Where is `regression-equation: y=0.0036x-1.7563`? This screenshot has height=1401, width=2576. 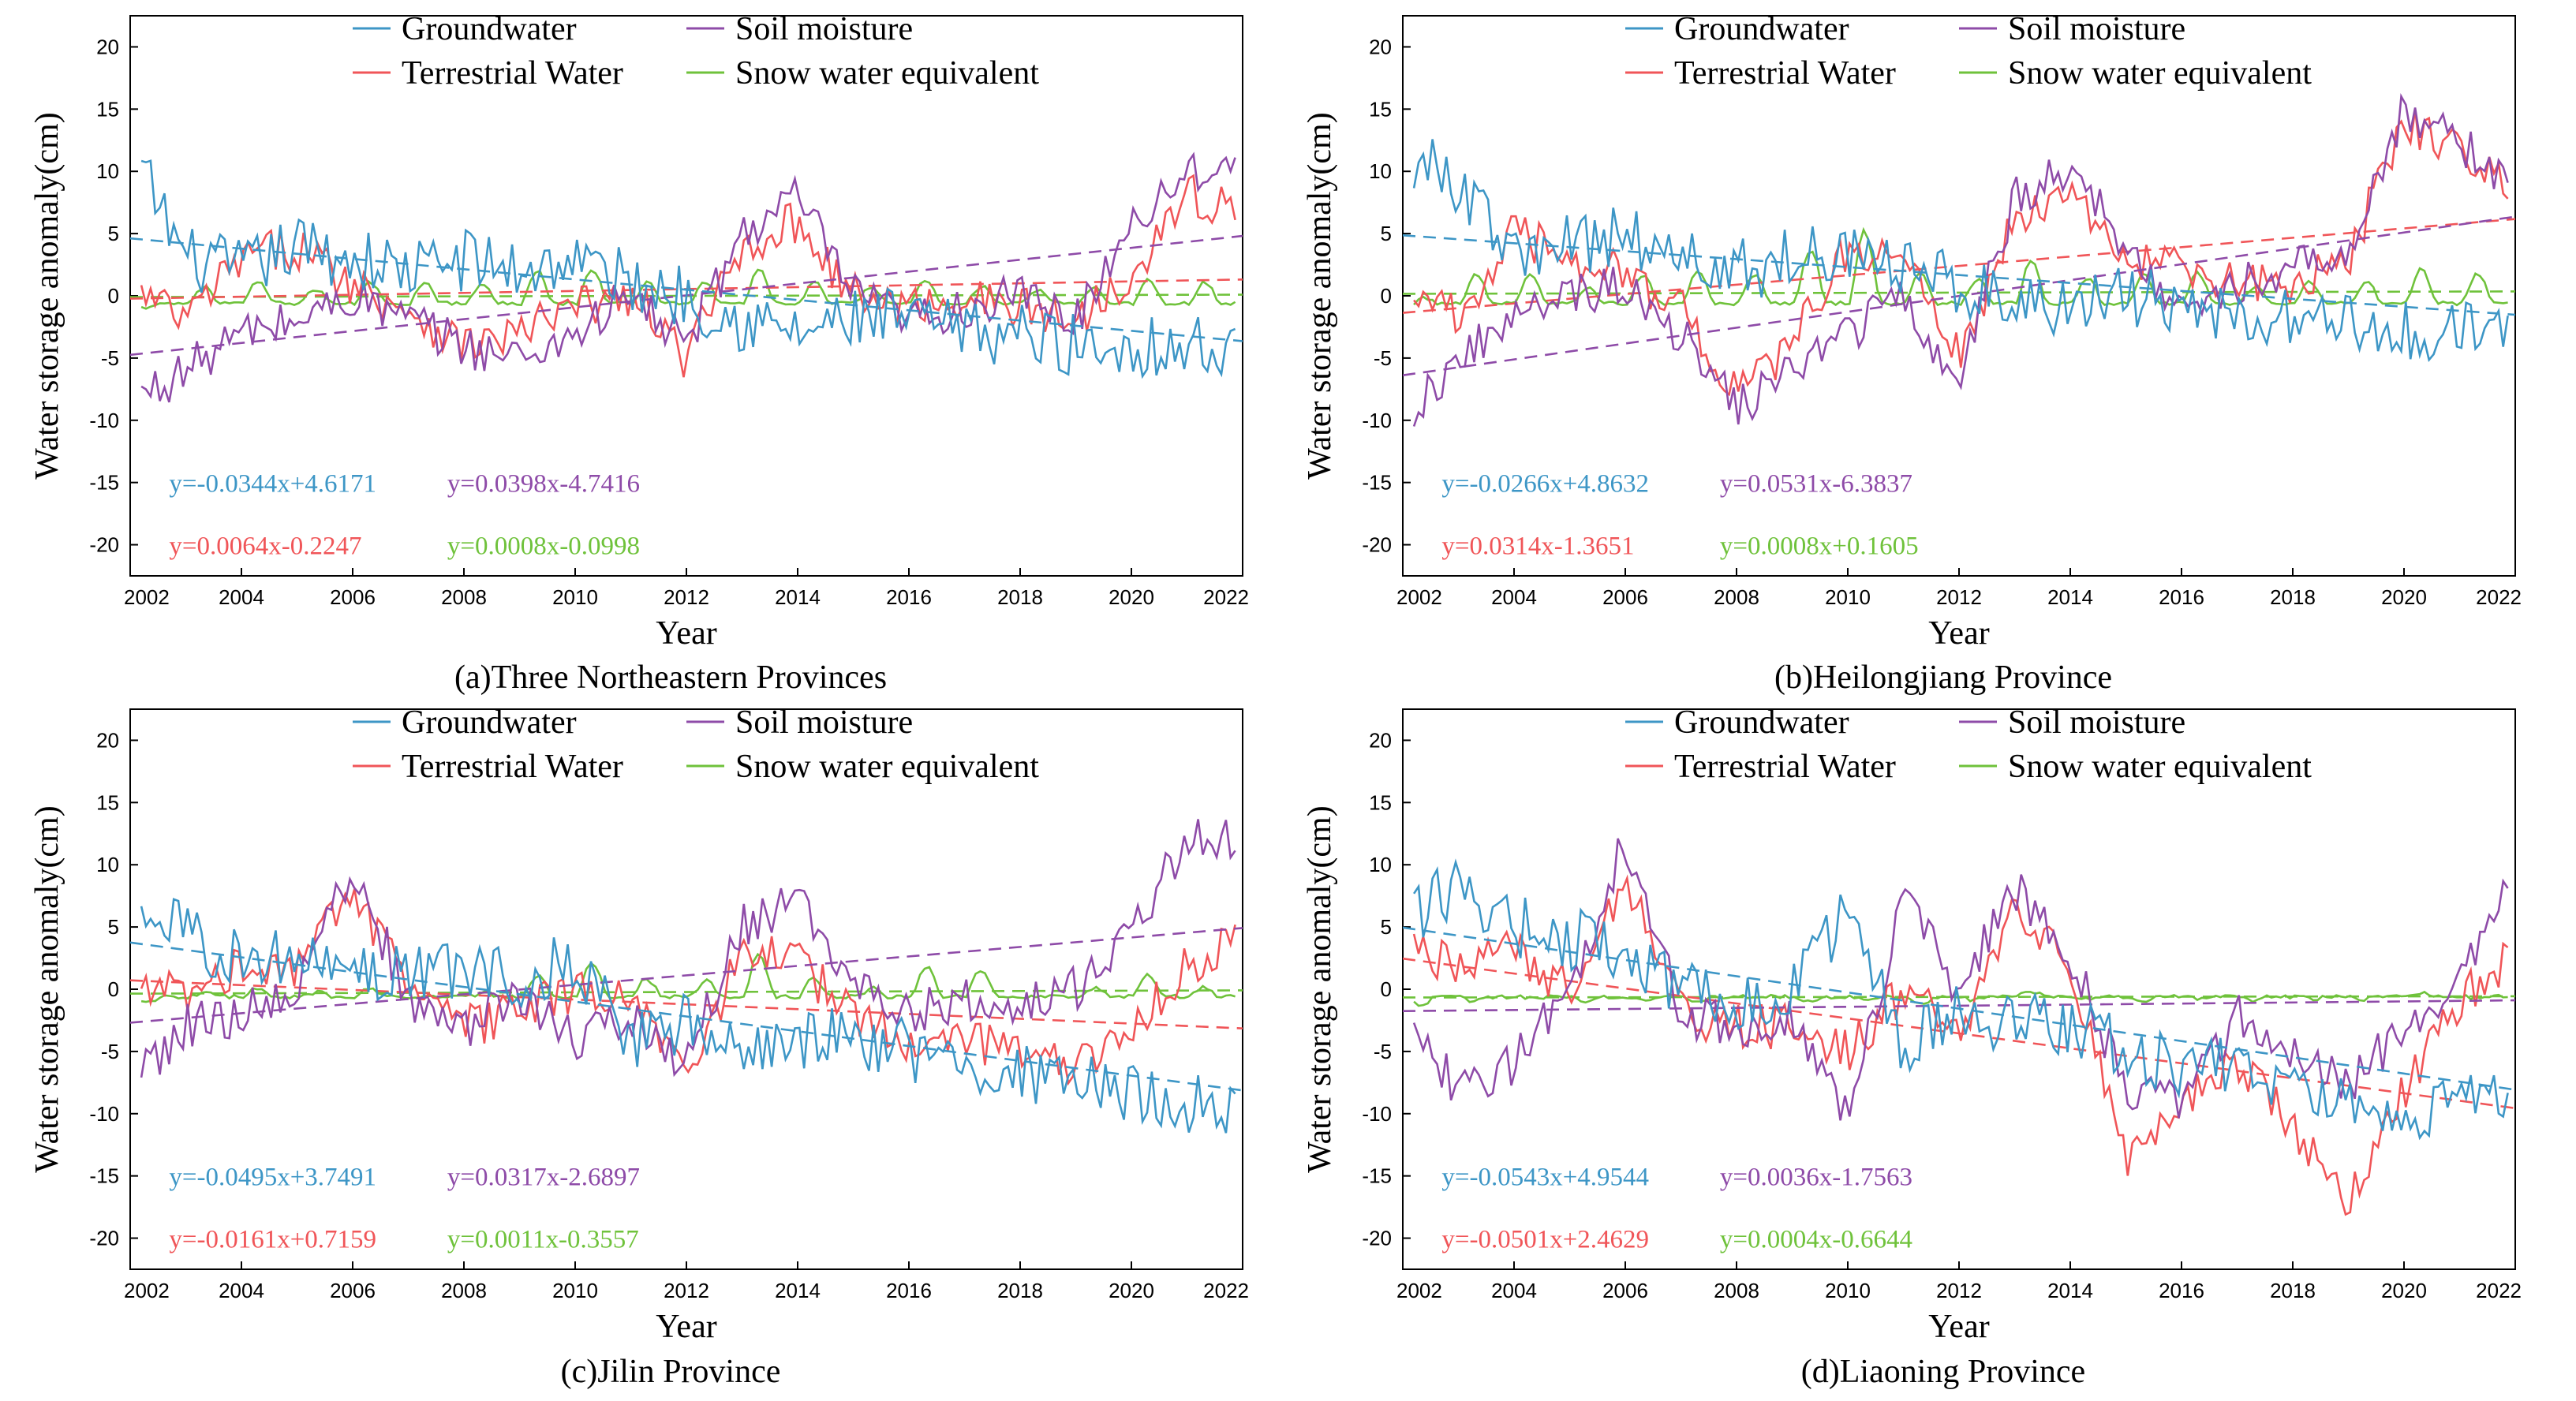
regression-equation: y=0.0036x-1.7563 is located at coordinates (1816, 1178).